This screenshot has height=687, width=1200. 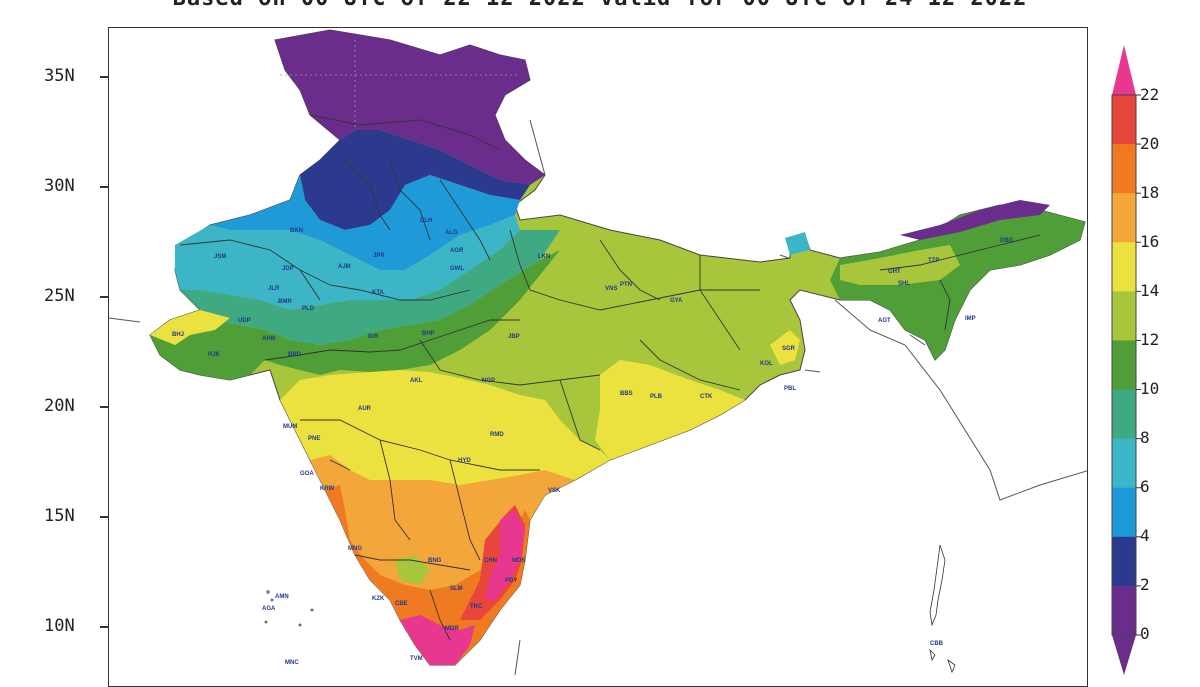 I want to click on station-label: SGR, so click(x=789, y=349).